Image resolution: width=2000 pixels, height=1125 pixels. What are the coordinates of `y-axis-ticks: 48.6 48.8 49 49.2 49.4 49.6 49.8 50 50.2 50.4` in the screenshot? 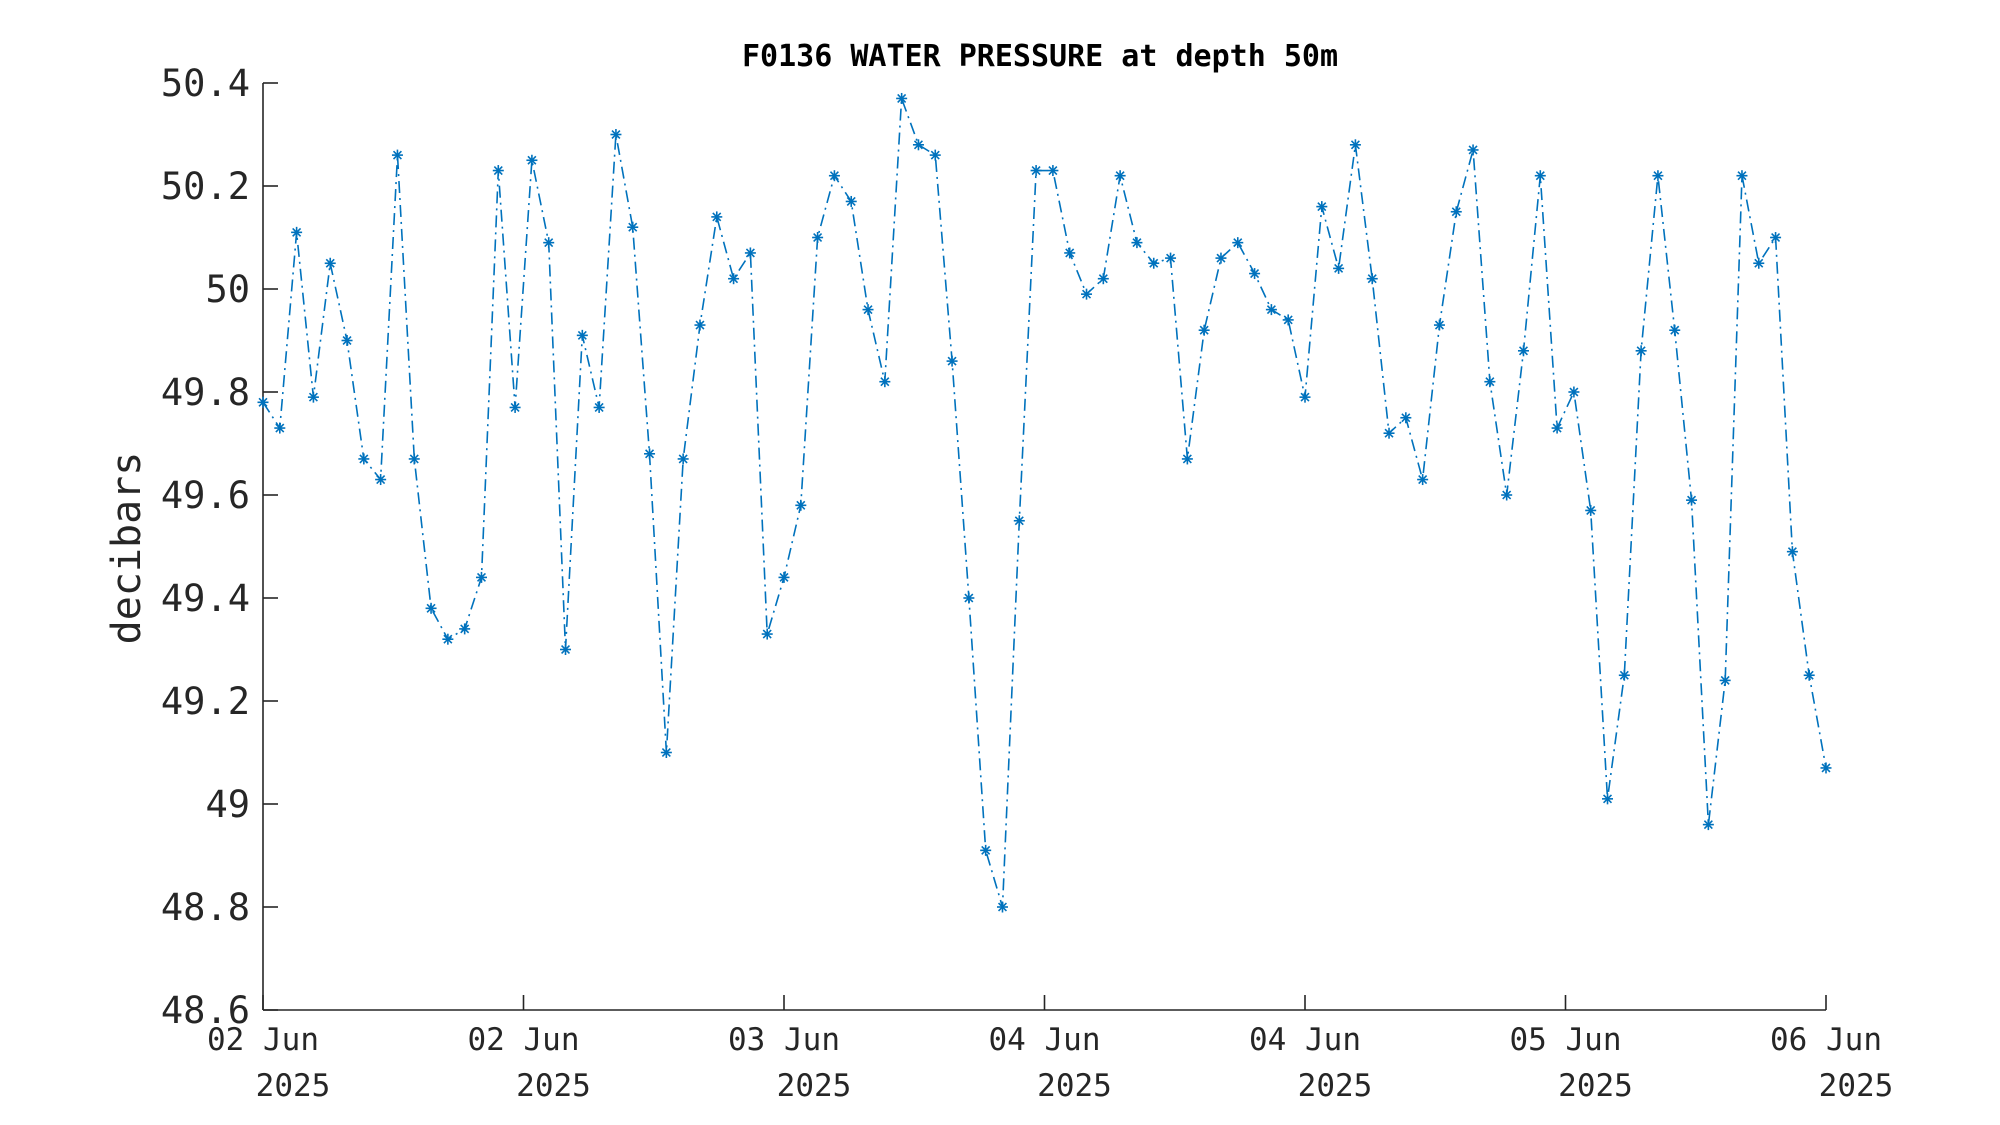 It's located at (219, 547).